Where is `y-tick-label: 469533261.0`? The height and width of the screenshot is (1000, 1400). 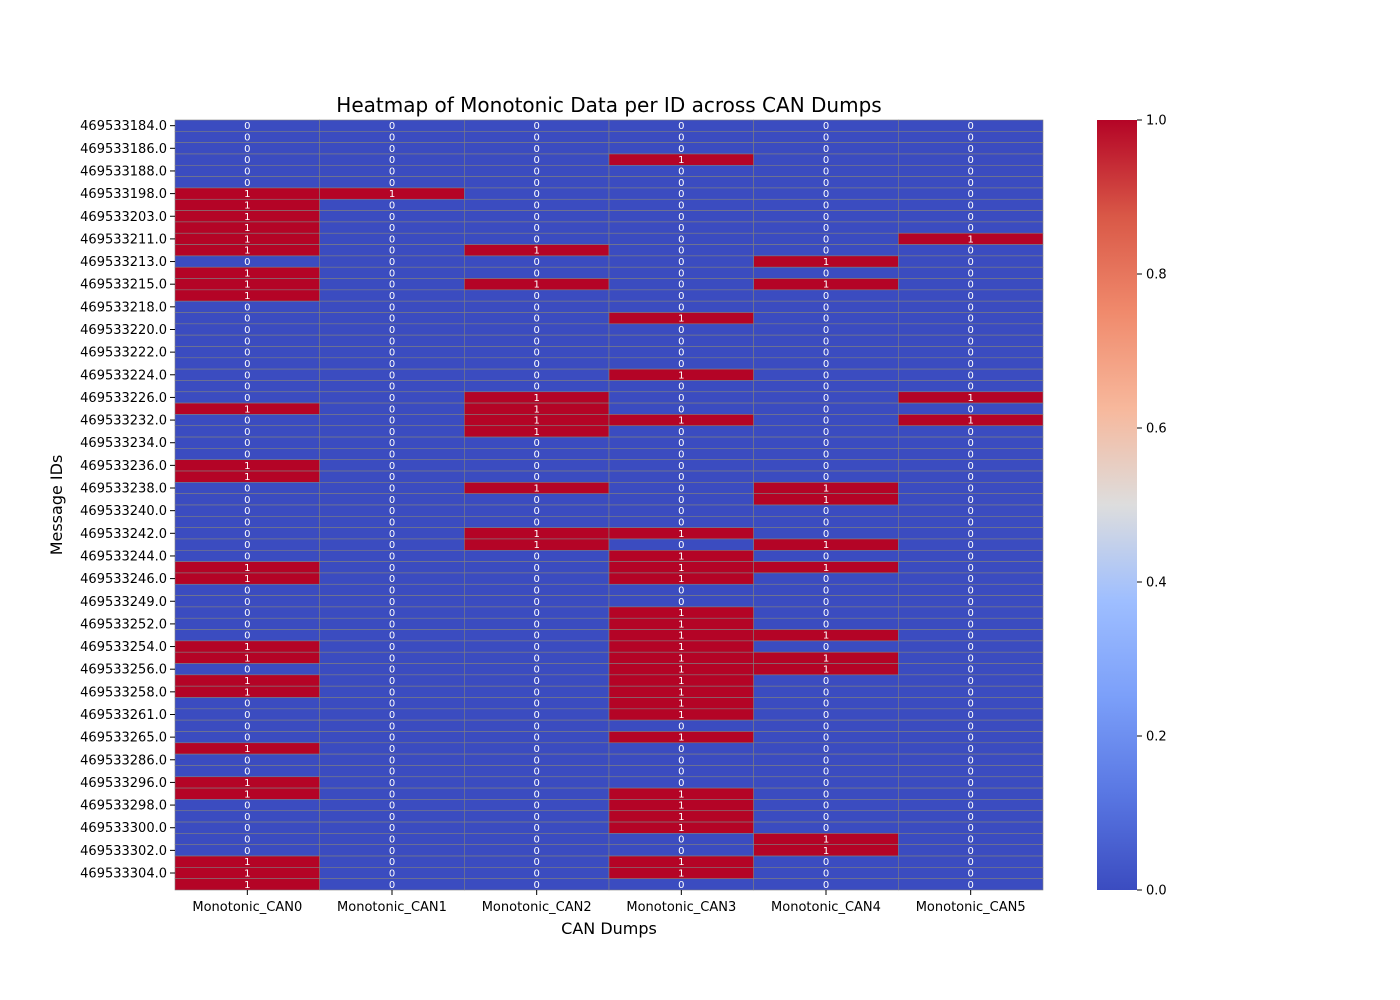
y-tick-label: 469533261.0 is located at coordinates (123, 715).